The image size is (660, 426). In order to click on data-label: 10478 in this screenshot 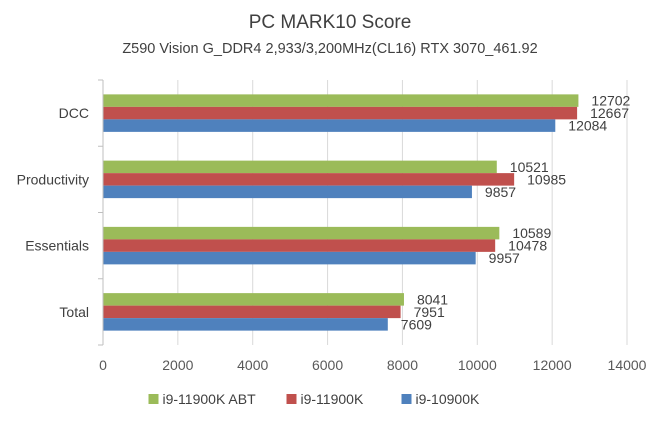, I will do `click(527, 246)`.